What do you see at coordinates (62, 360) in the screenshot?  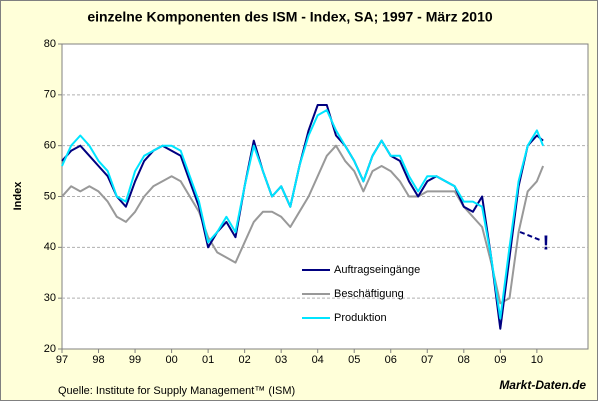 I see `x-tick-label: 97` at bounding box center [62, 360].